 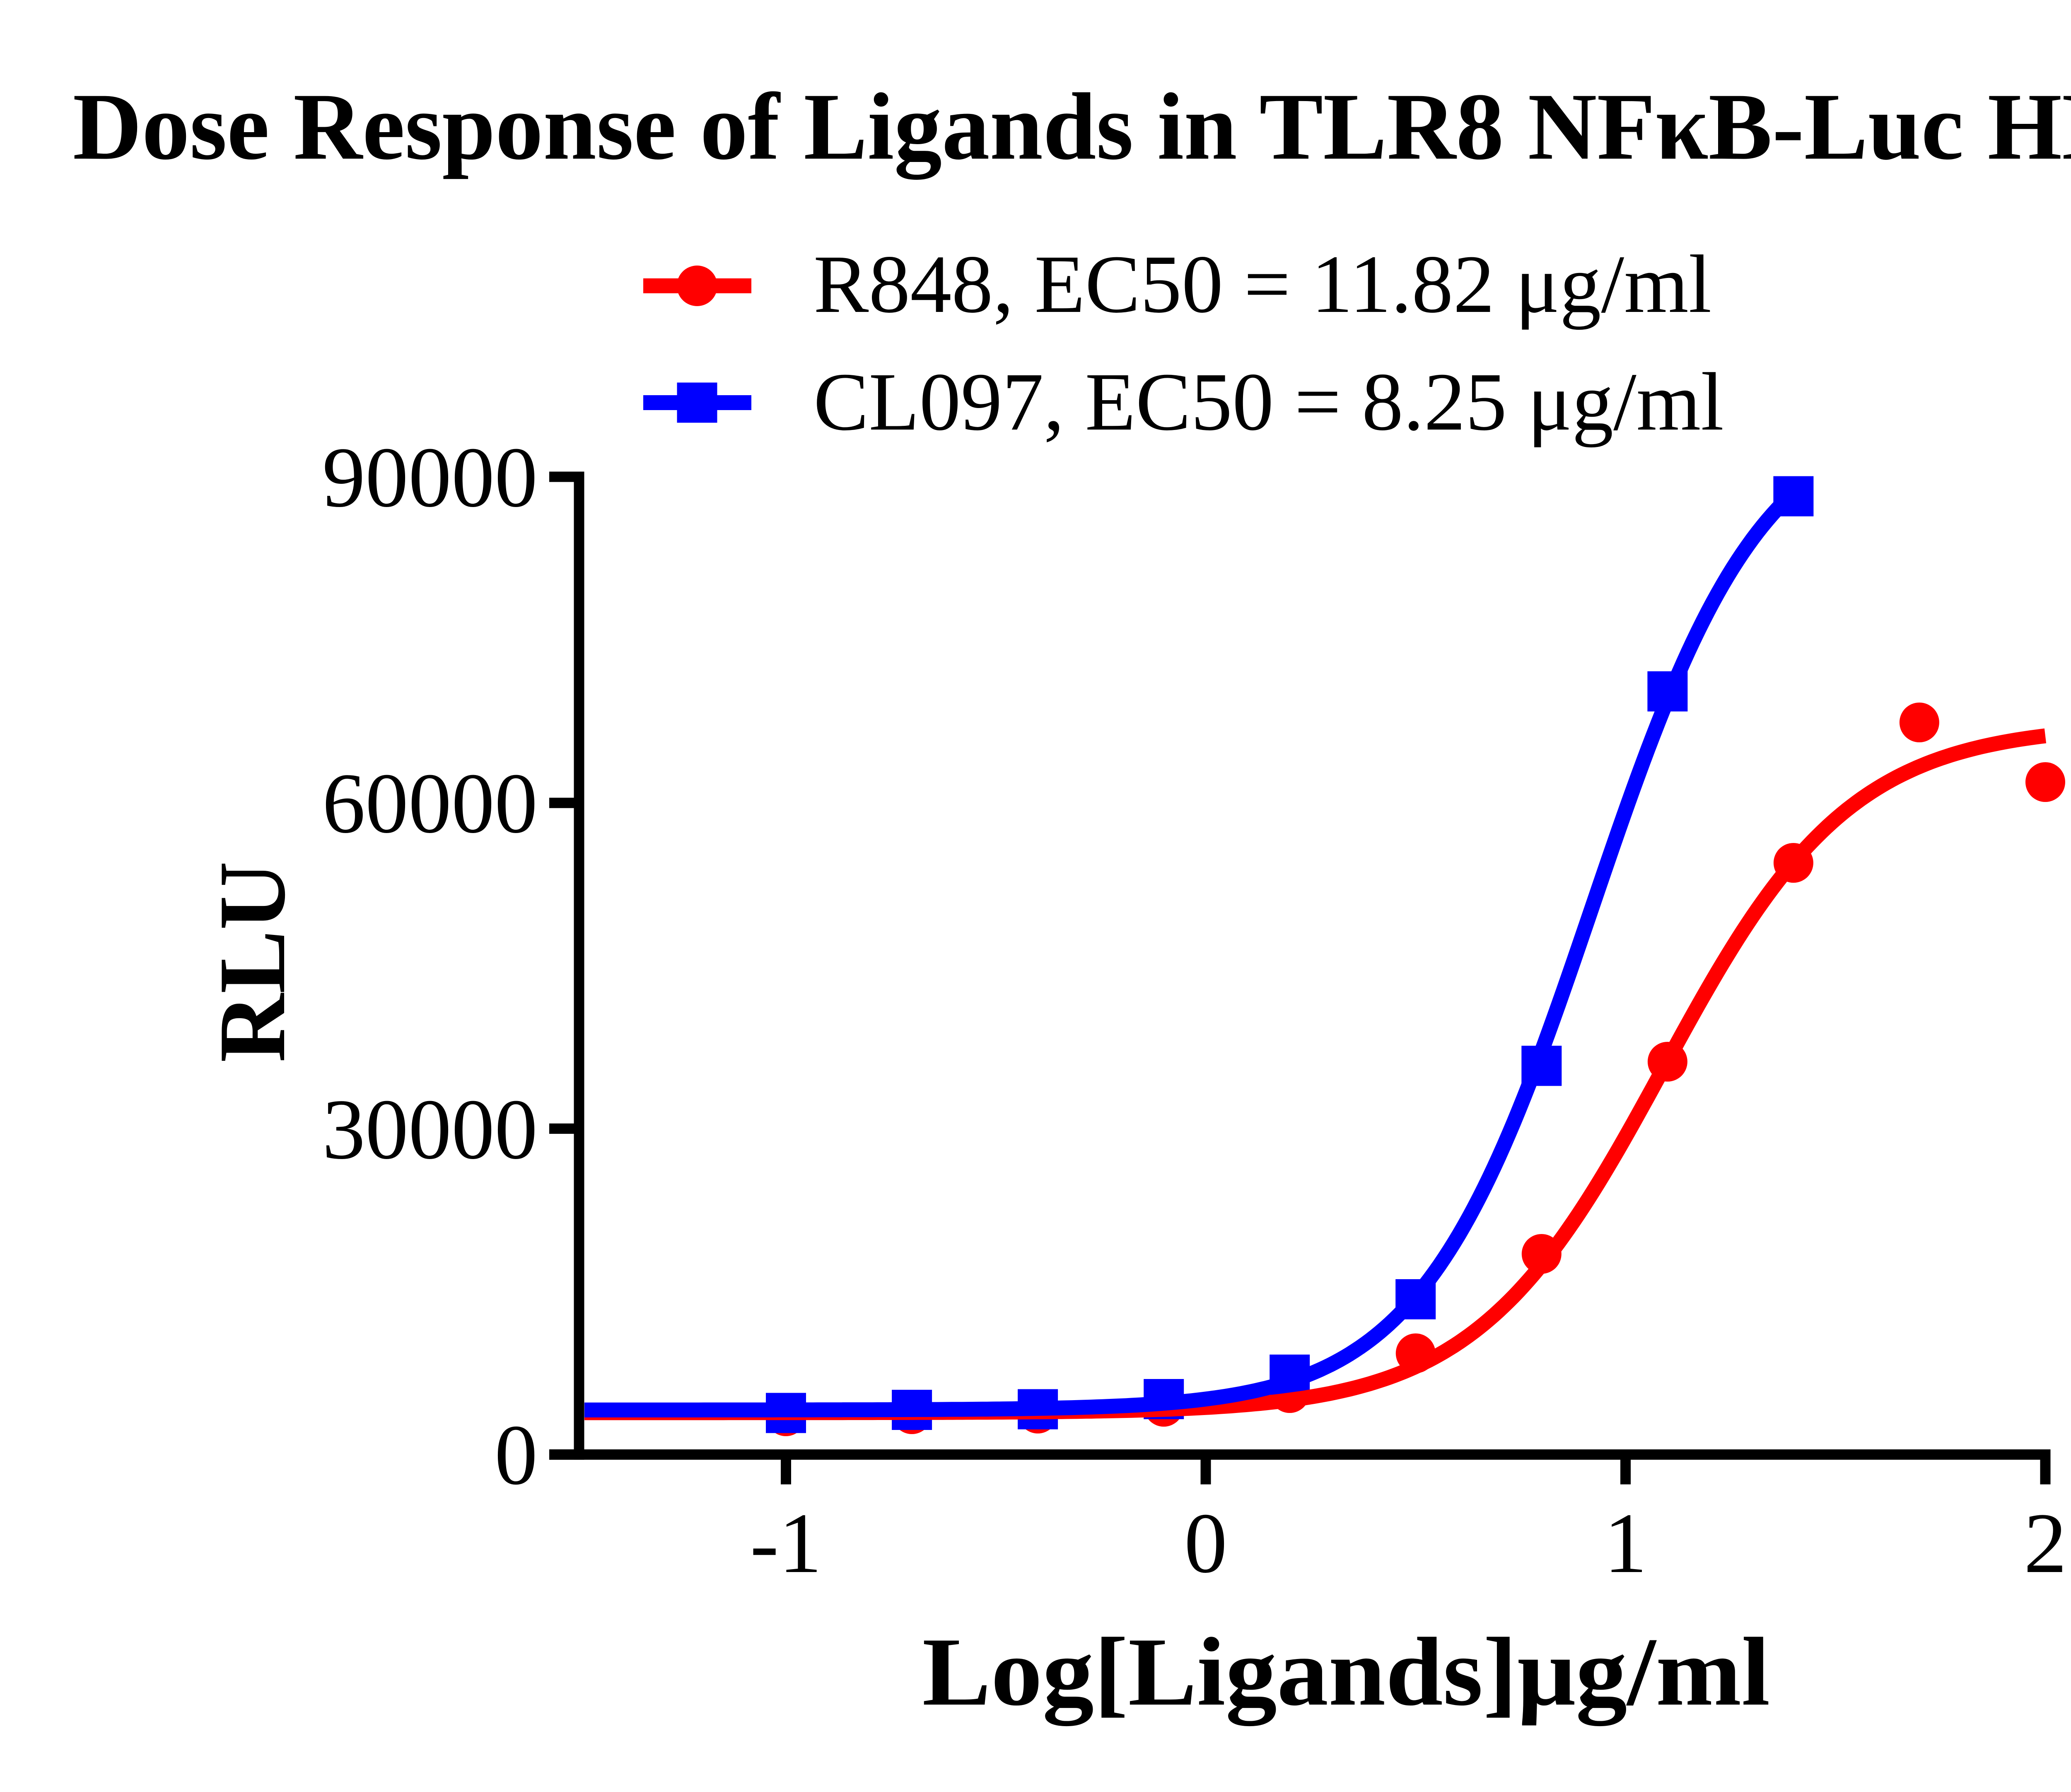 I want to click on svg-text: CL097, EC50 = 8.25 μg/ml, so click(x=1269, y=402).